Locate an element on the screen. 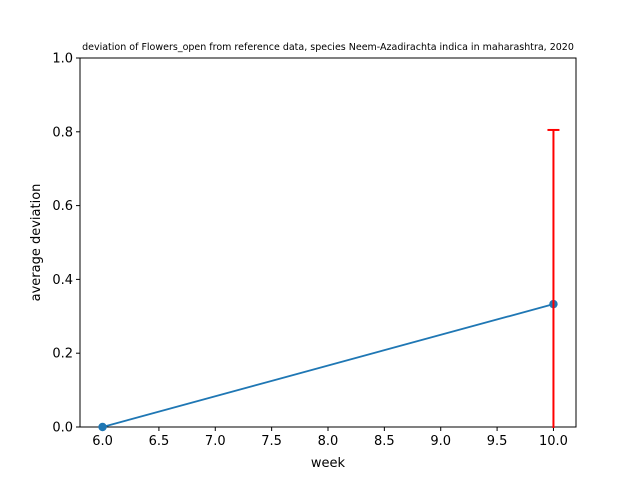 This screenshot has width=640, height=480. x-tick-label: 8.5 is located at coordinates (384, 441).